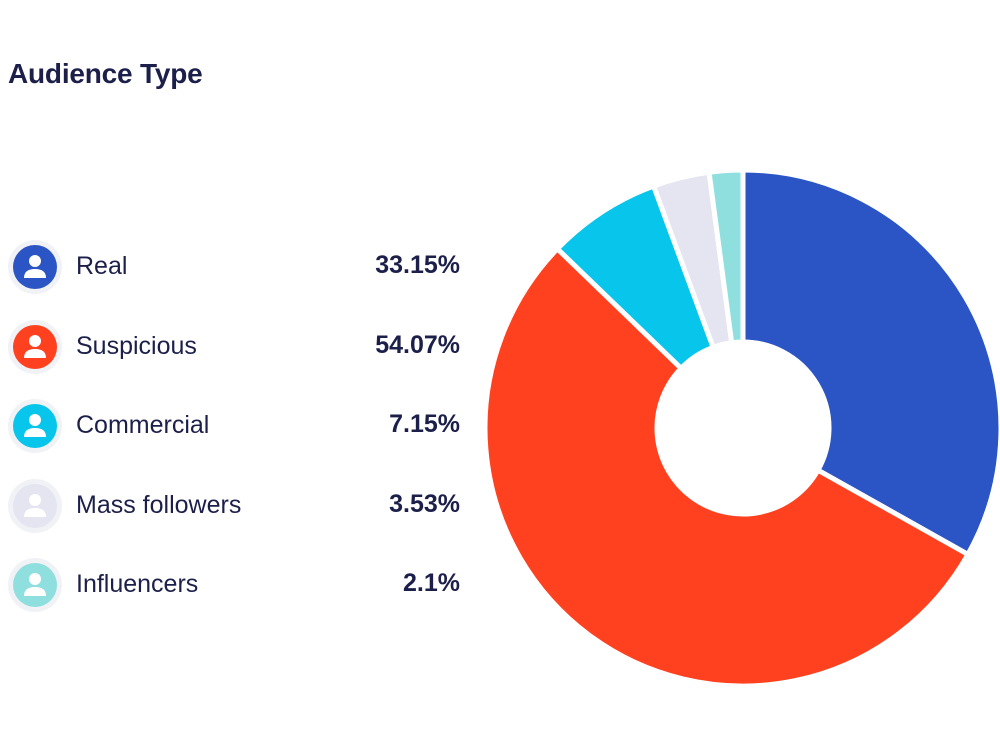 This screenshot has height=750, width=1000. Describe the element at coordinates (234, 346) in the screenshot. I see `legend-item-suspicious: Suspicious 54.07%` at that location.